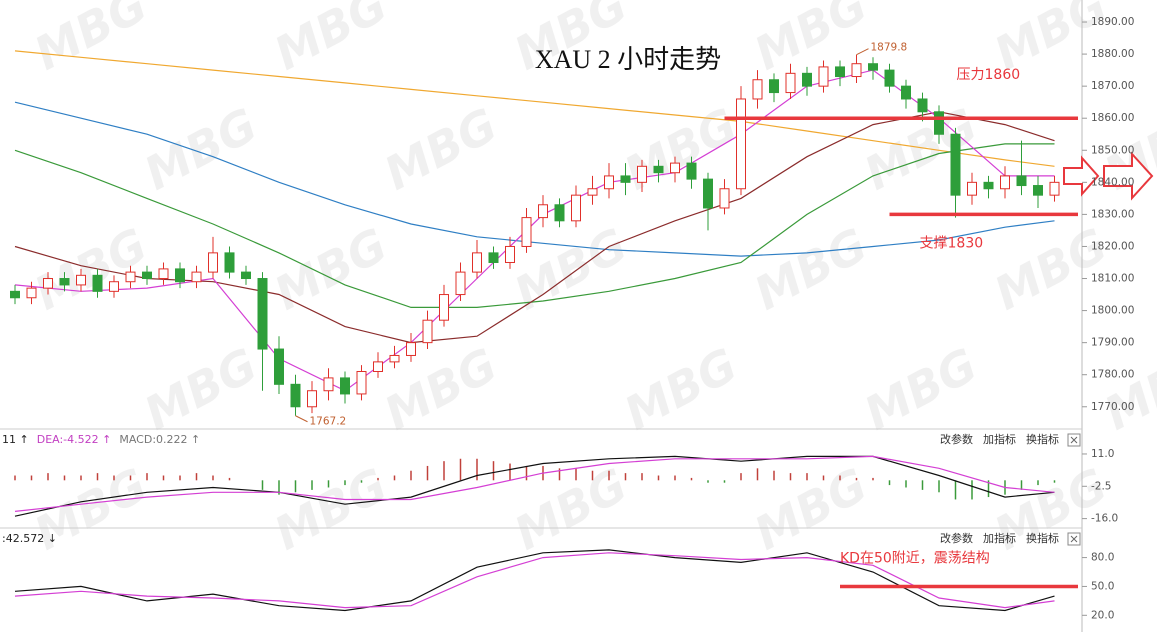  What do you see at coordinates (989, 75) in the screenshot?
I see `level-label: 压力1860` at bounding box center [989, 75].